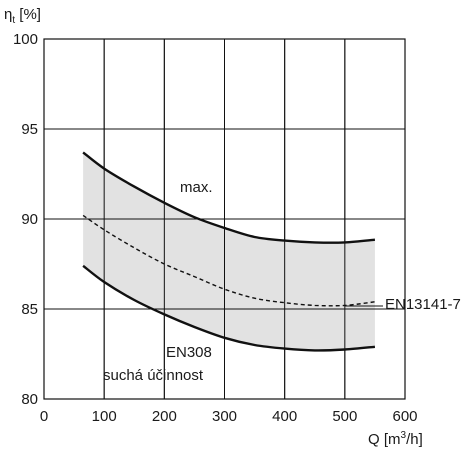 The width and height of the screenshot is (470, 450). I want to click on x-axis-label-superscript: 3, so click(404, 435).